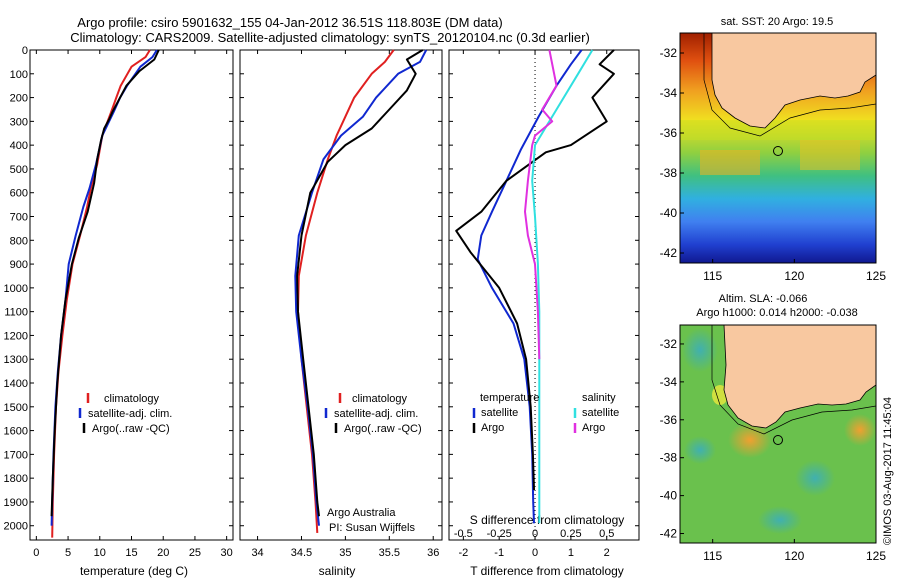 The height and width of the screenshot is (580, 900). What do you see at coordinates (669, 213) in the screenshot?
I see `sst-lat-tick-label: -40` at bounding box center [669, 213].